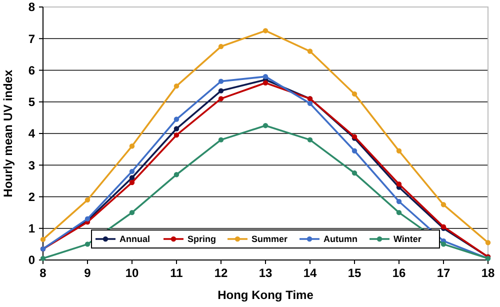  Describe the element at coordinates (443, 273) in the screenshot. I see `x-tick-label: 17` at that location.